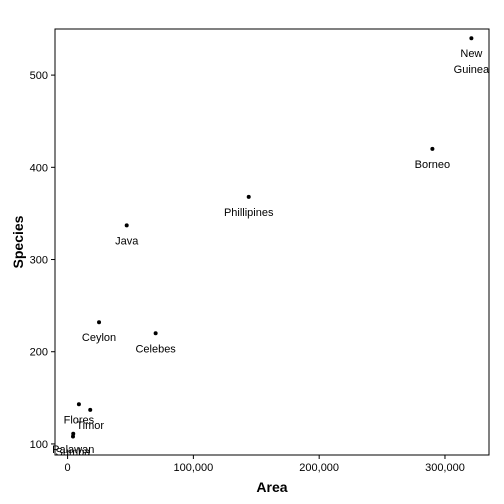 The width and height of the screenshot is (504, 504). I want to click on y-tick-label: 300, so click(39, 261).